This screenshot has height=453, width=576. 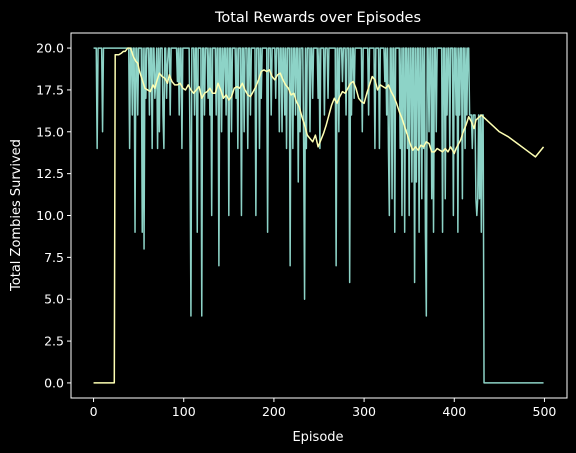 I want to click on y-tick-label: 12.5, so click(x=50, y=173).